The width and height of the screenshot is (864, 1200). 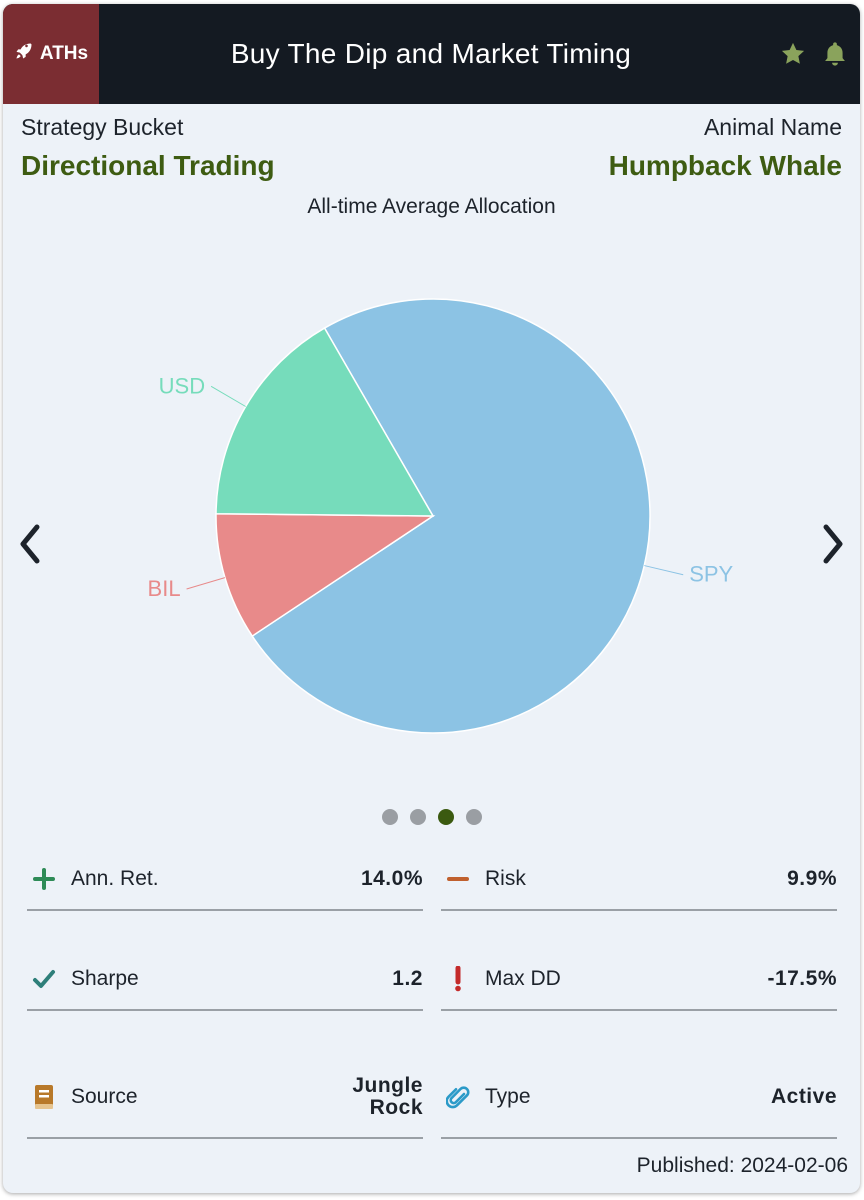 What do you see at coordinates (30, 544) in the screenshot?
I see `previous-arrow-icon` at bounding box center [30, 544].